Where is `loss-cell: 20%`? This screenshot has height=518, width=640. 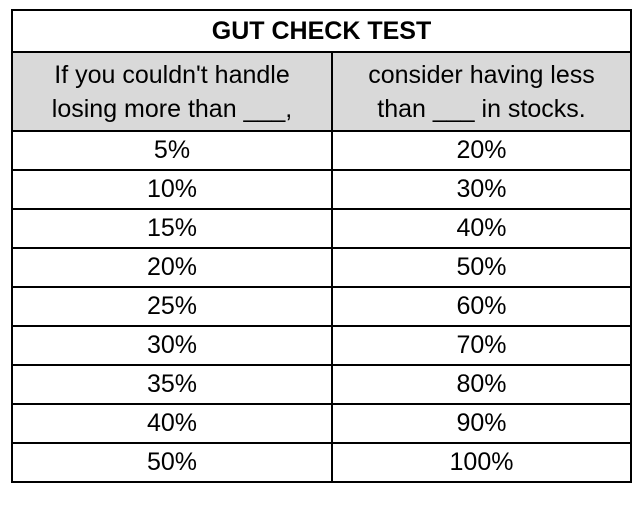 loss-cell: 20% is located at coordinates (172, 267).